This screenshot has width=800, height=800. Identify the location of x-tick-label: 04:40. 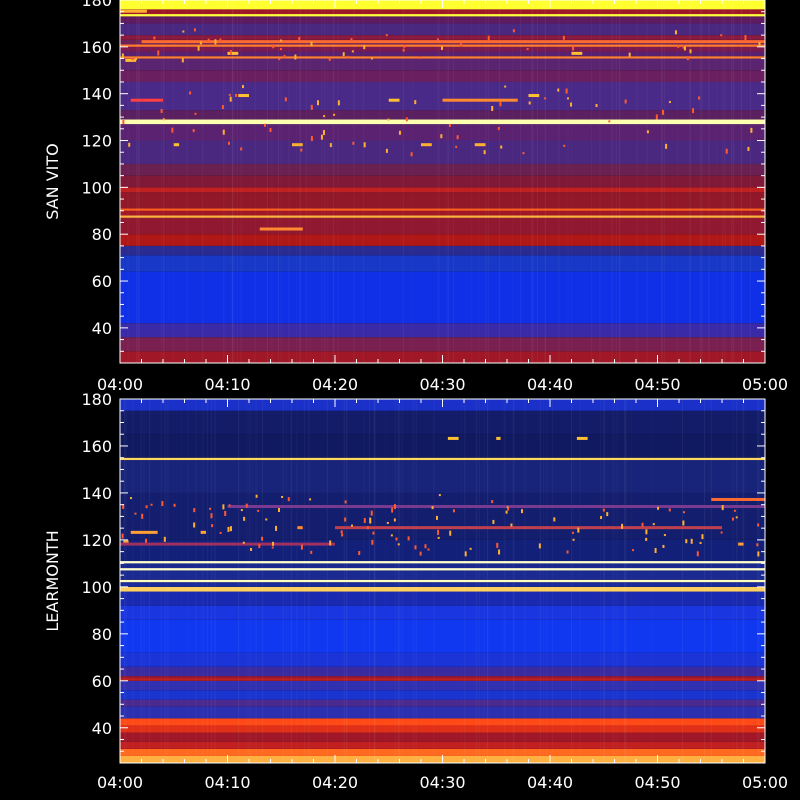
(550, 384).